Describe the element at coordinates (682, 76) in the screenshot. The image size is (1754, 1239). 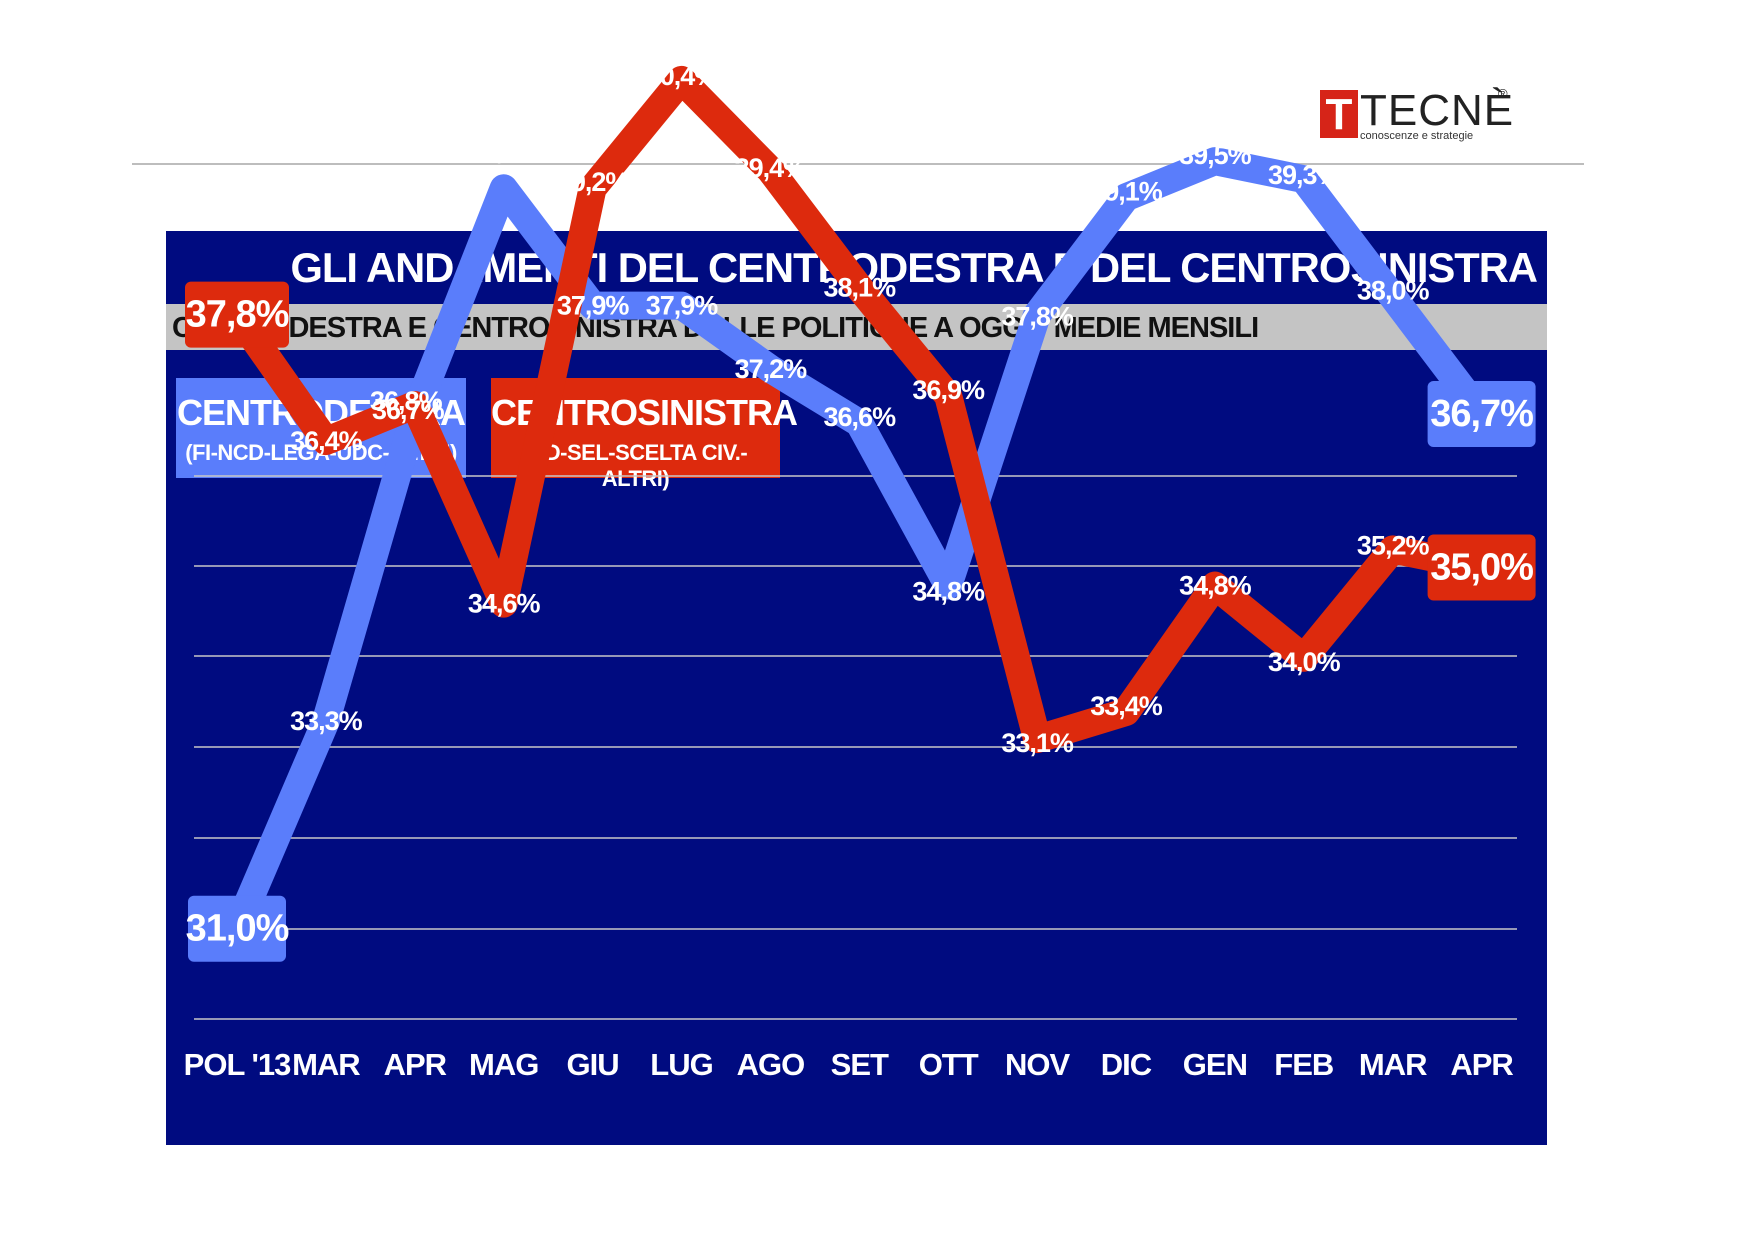
I see `data-label: 40,4%` at that location.